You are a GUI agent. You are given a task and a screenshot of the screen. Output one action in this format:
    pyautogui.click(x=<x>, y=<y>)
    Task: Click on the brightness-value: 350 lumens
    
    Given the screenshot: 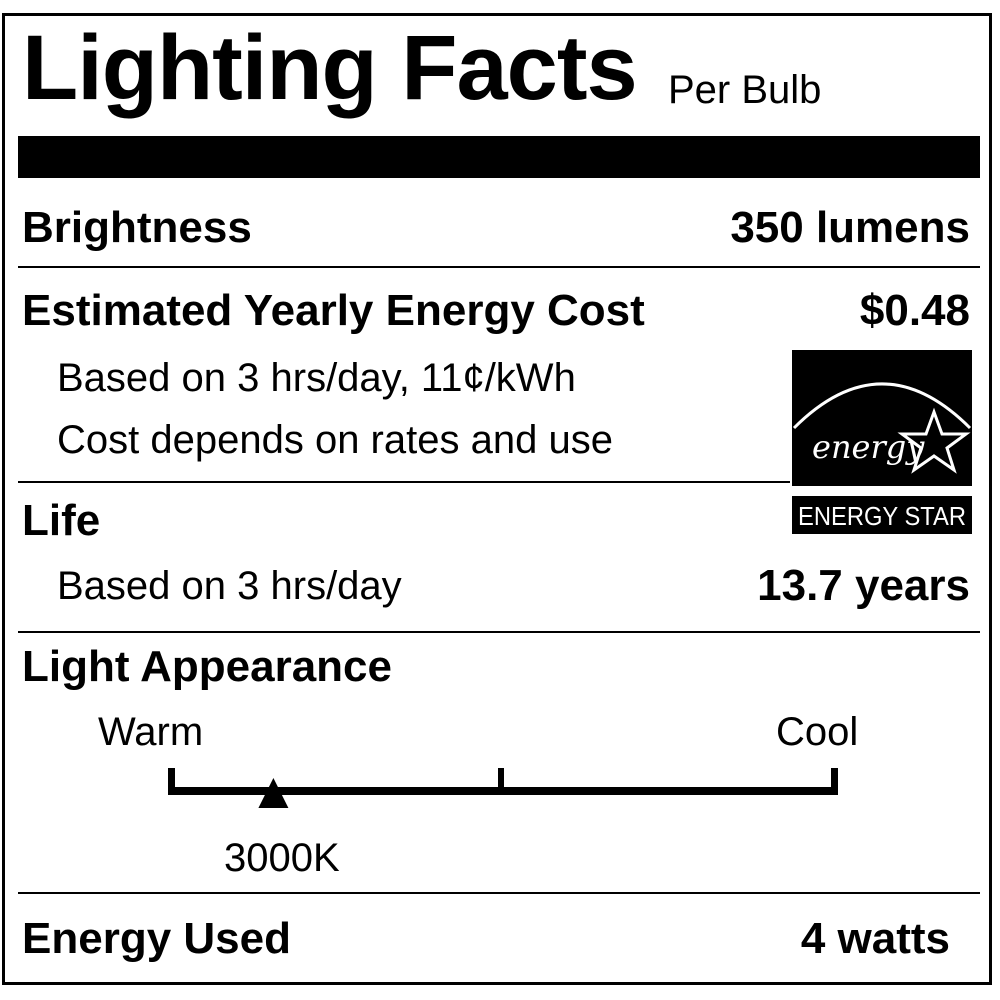 What is the action you would take?
    pyautogui.click(x=850, y=227)
    